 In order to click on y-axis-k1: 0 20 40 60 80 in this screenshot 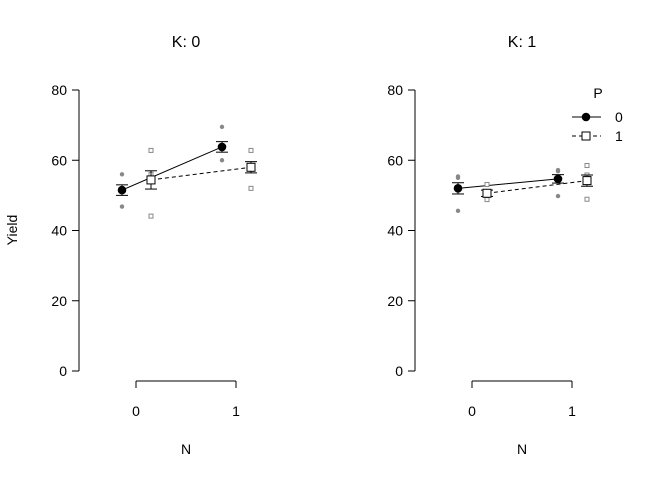, I will do `click(401, 230)`.